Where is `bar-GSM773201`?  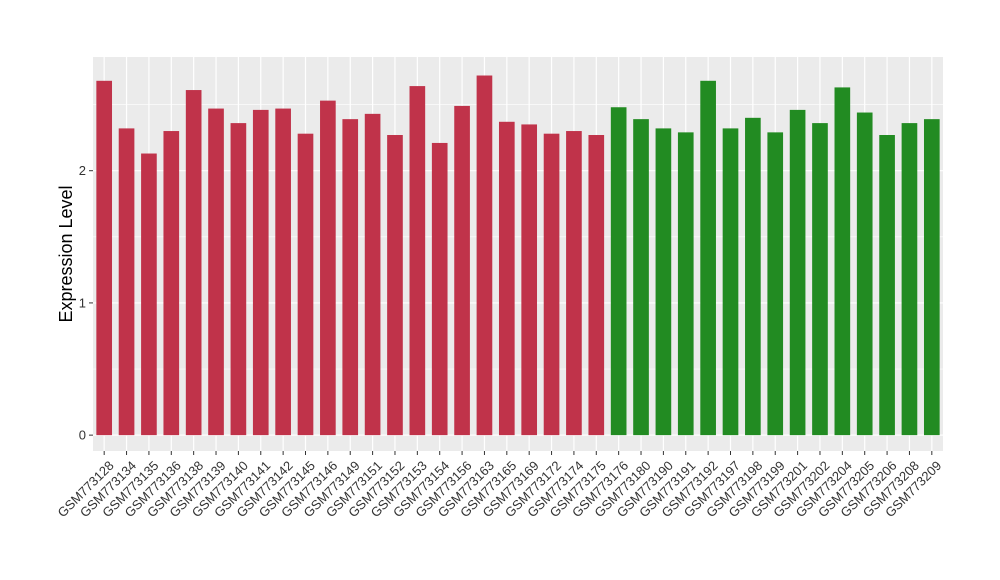
bar-GSM773201 is located at coordinates (797, 272).